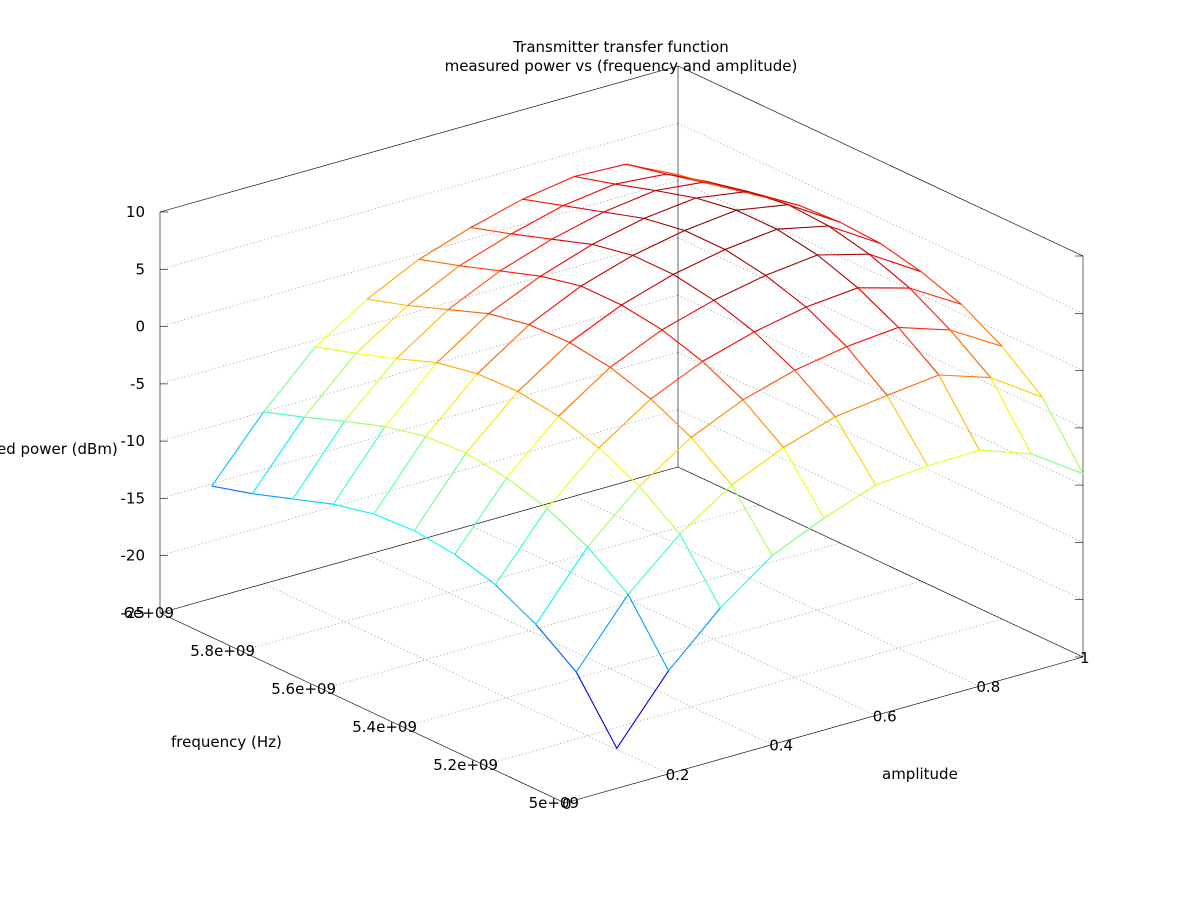 This screenshot has width=1200, height=900. What do you see at coordinates (880, 161) in the screenshot?
I see `top-side-line` at bounding box center [880, 161].